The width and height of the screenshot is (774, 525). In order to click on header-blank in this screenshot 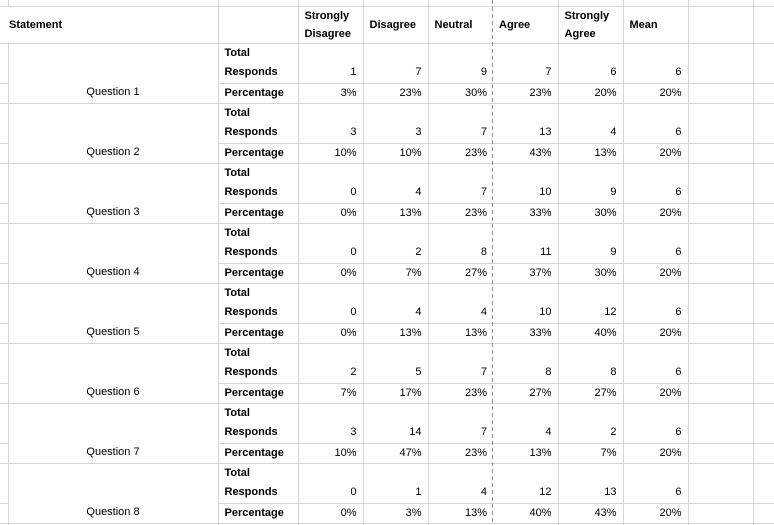, I will do `click(258, 25)`.